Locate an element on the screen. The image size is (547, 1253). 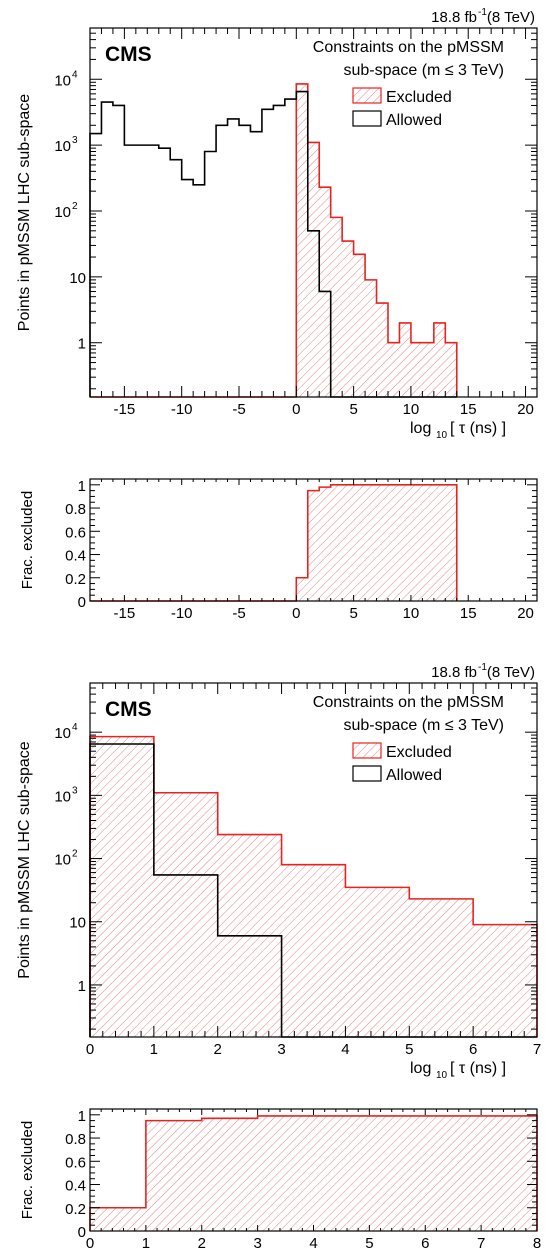
plot-frame is located at coordinates (313, 540).